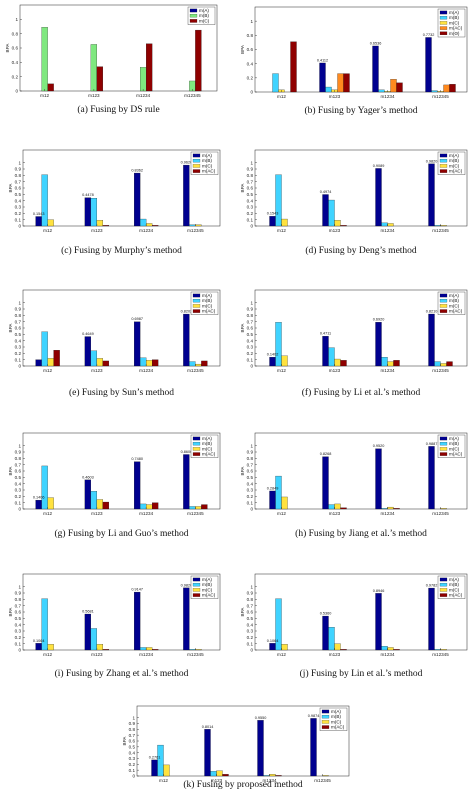 The width and height of the screenshot is (474, 792). I want to click on data-label: 0.8014, so click(208, 727).